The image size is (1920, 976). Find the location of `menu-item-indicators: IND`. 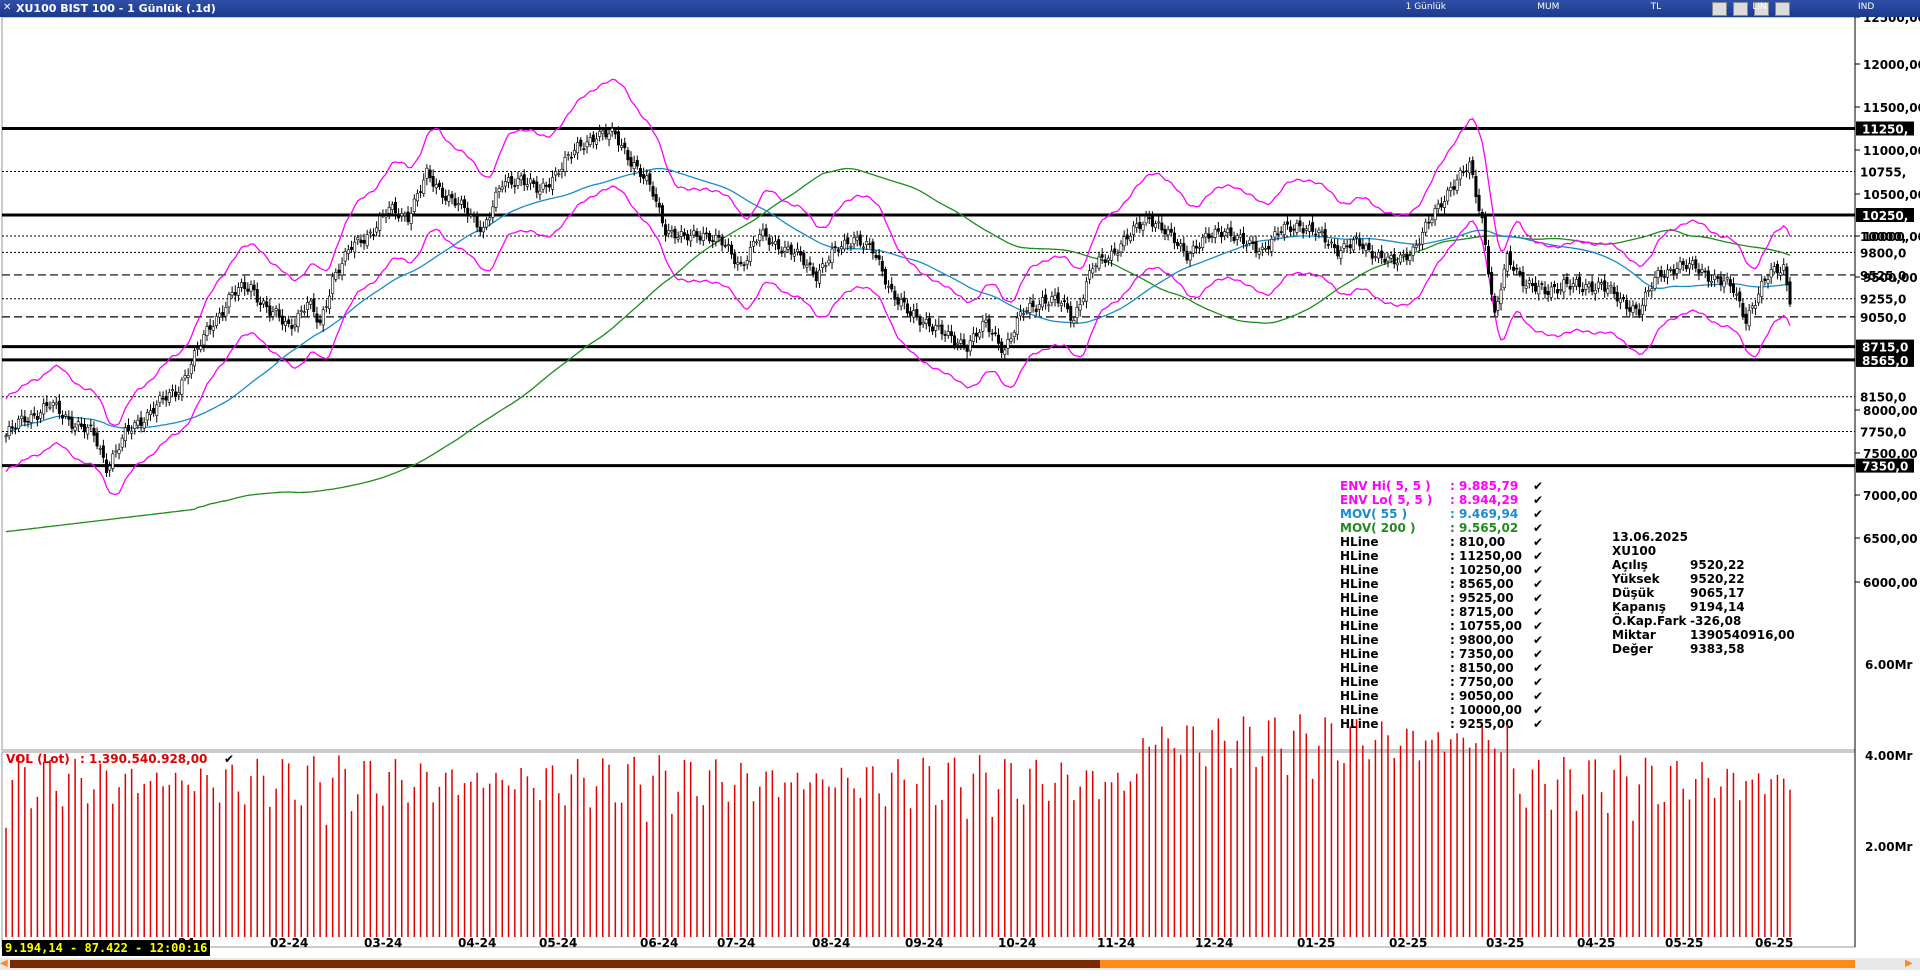

menu-item-indicators: IND is located at coordinates (1866, 7).